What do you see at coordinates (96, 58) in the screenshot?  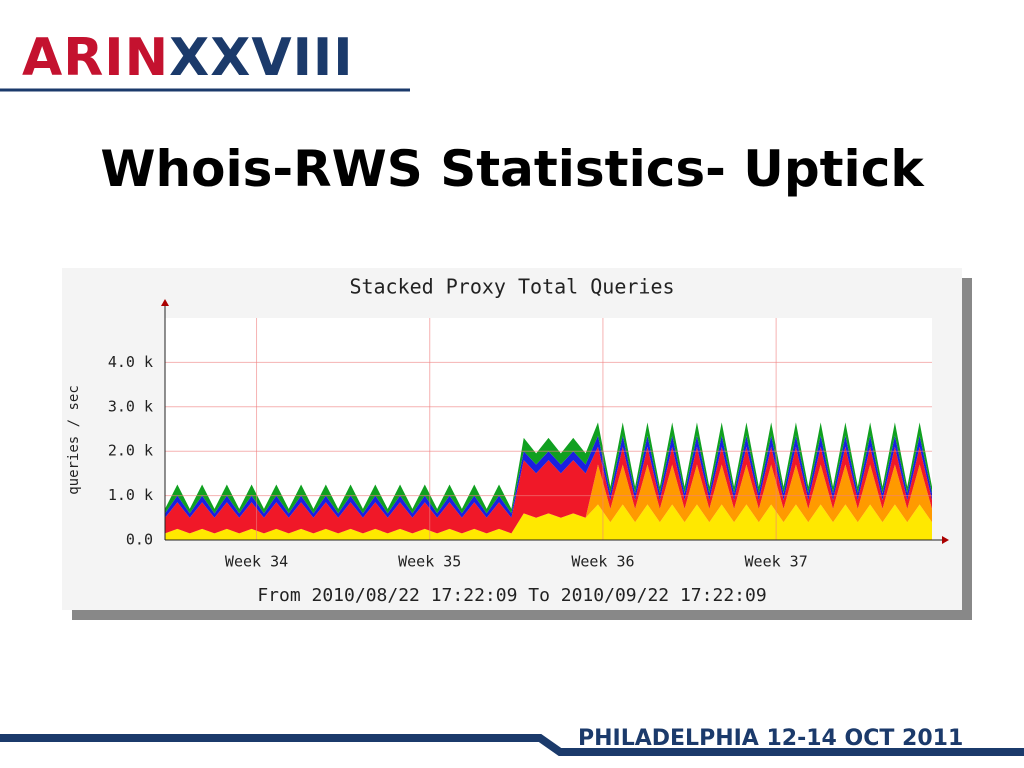 I see `logo-red: ARIN` at bounding box center [96, 58].